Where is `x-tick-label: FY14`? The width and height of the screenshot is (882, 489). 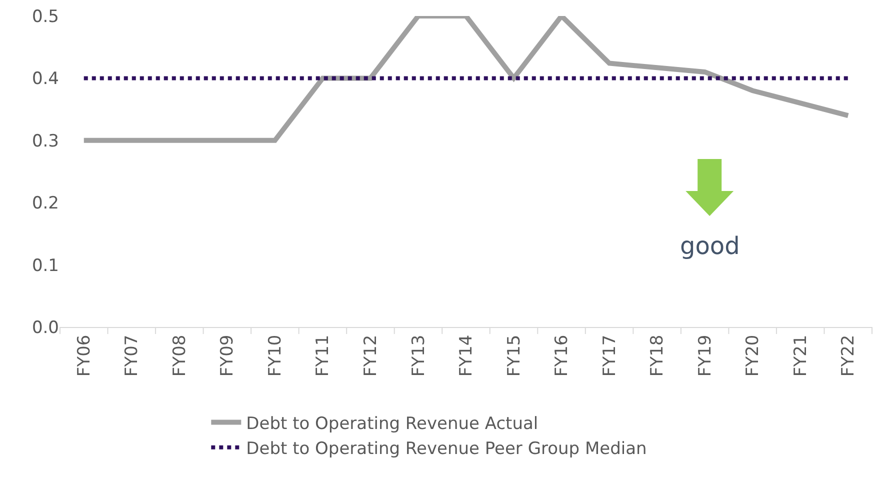
x-tick-label: FY14 is located at coordinates (466, 355).